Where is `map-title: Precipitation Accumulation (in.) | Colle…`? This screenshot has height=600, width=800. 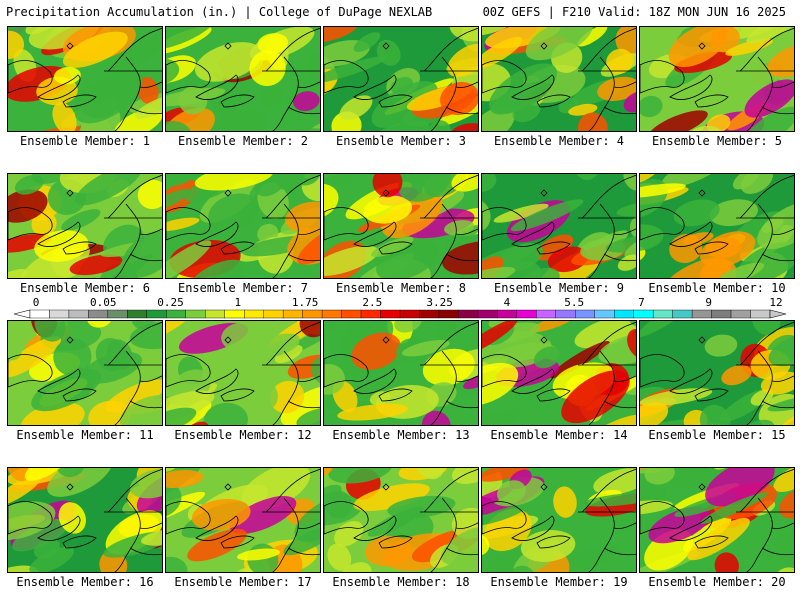
map-title: Precipitation Accumulation (in.) | Colle… is located at coordinates (219, 12).